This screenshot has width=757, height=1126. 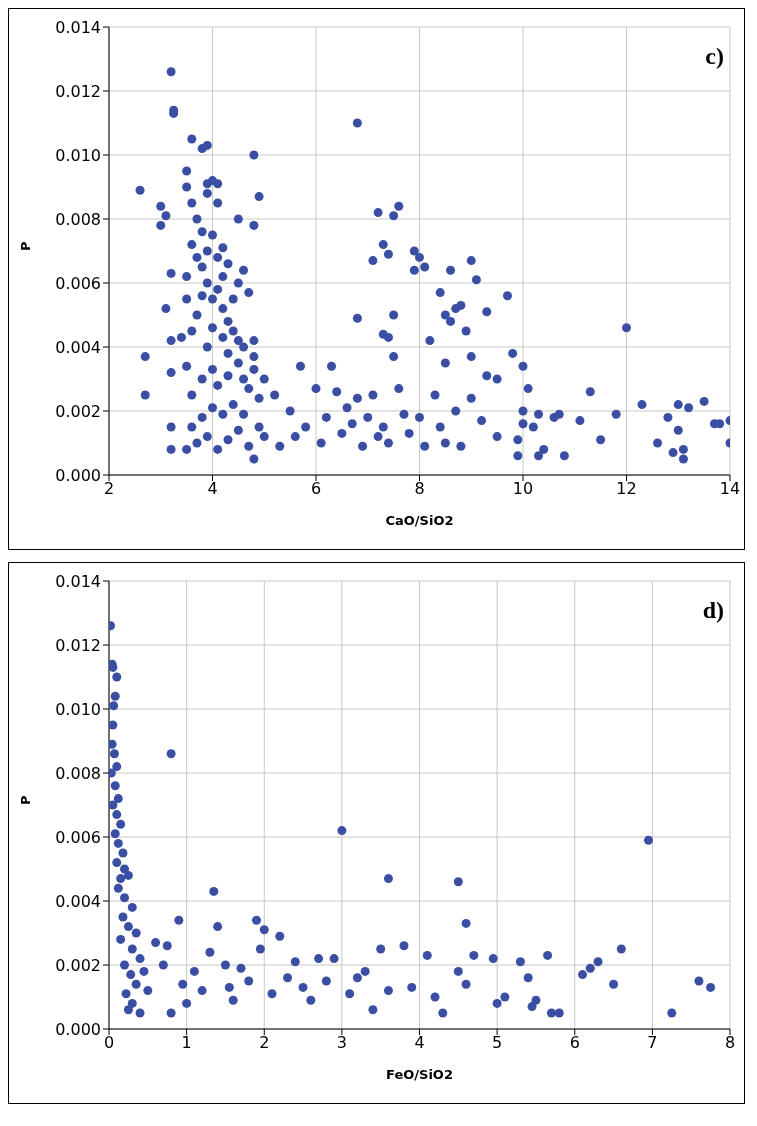 What do you see at coordinates (523, 489) in the screenshot?
I see `x-tick-label: 10` at bounding box center [523, 489].